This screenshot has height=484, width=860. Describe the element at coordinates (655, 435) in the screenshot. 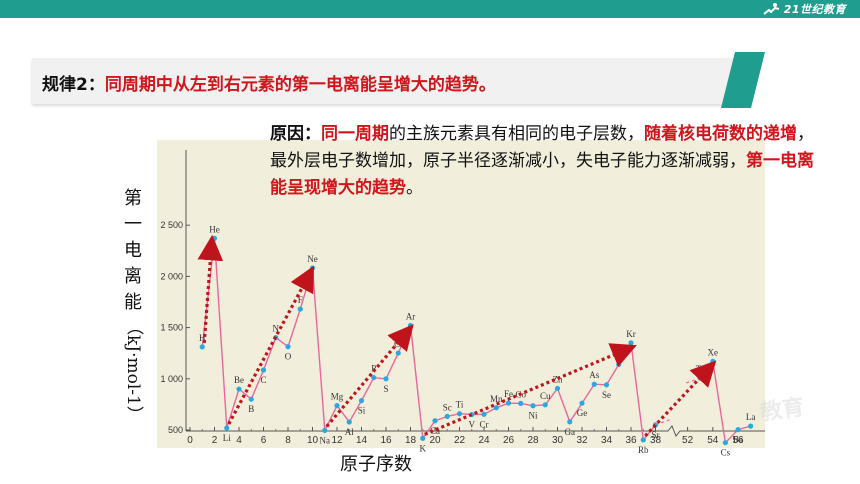

I see `element-label: Sr` at that location.